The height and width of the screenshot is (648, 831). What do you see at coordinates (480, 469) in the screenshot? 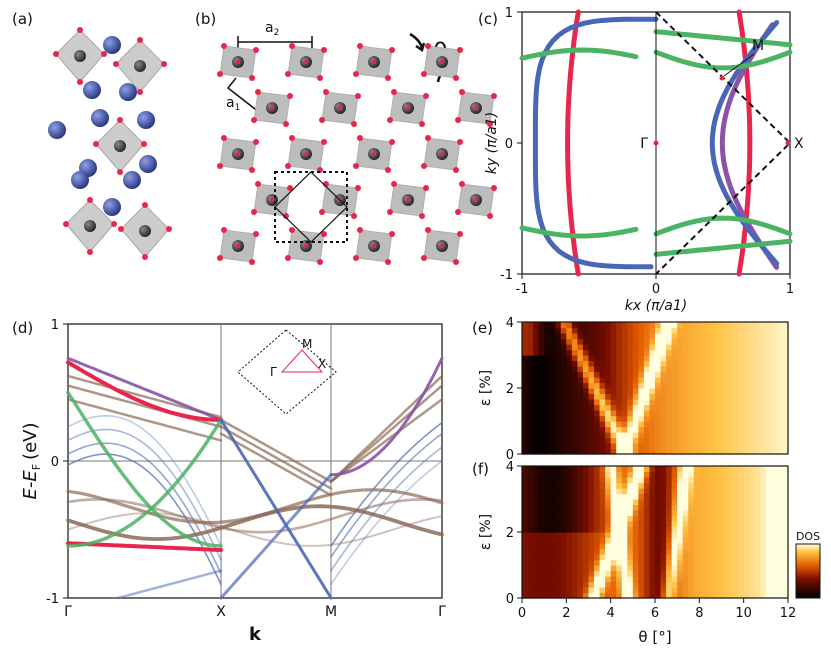
I see `panel-label-f: (f)` at bounding box center [480, 469].